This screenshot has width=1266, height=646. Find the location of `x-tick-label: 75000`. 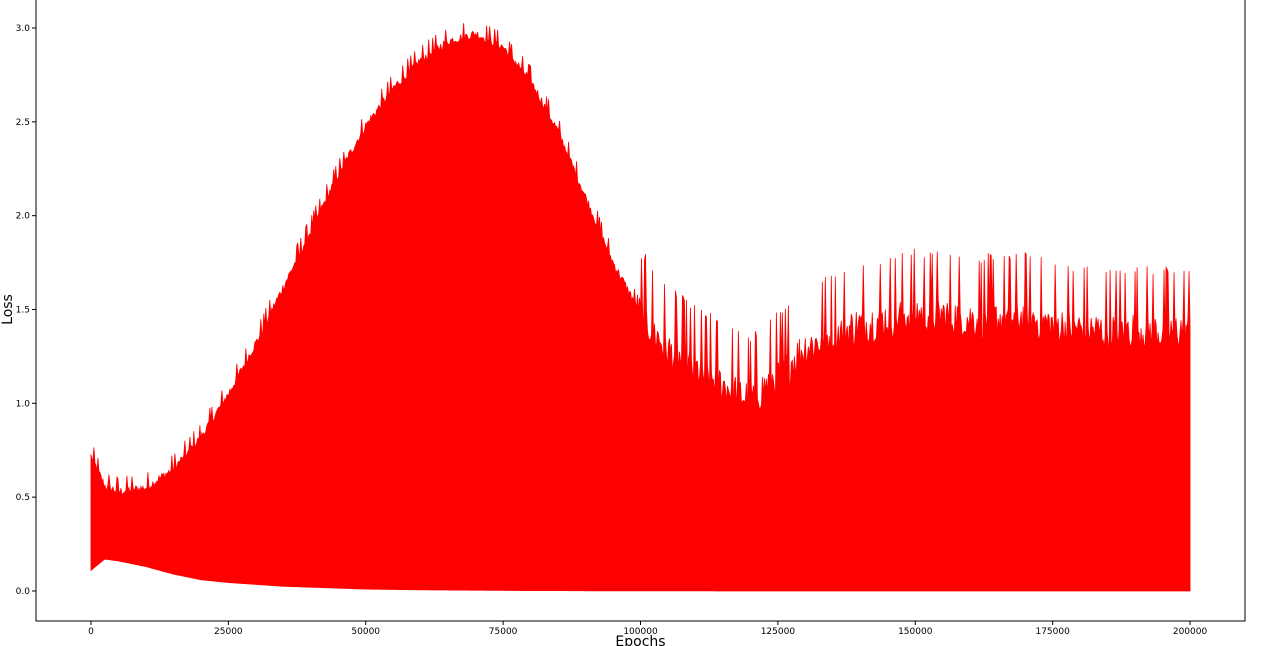

x-tick-label: 75000 is located at coordinates (503, 632).